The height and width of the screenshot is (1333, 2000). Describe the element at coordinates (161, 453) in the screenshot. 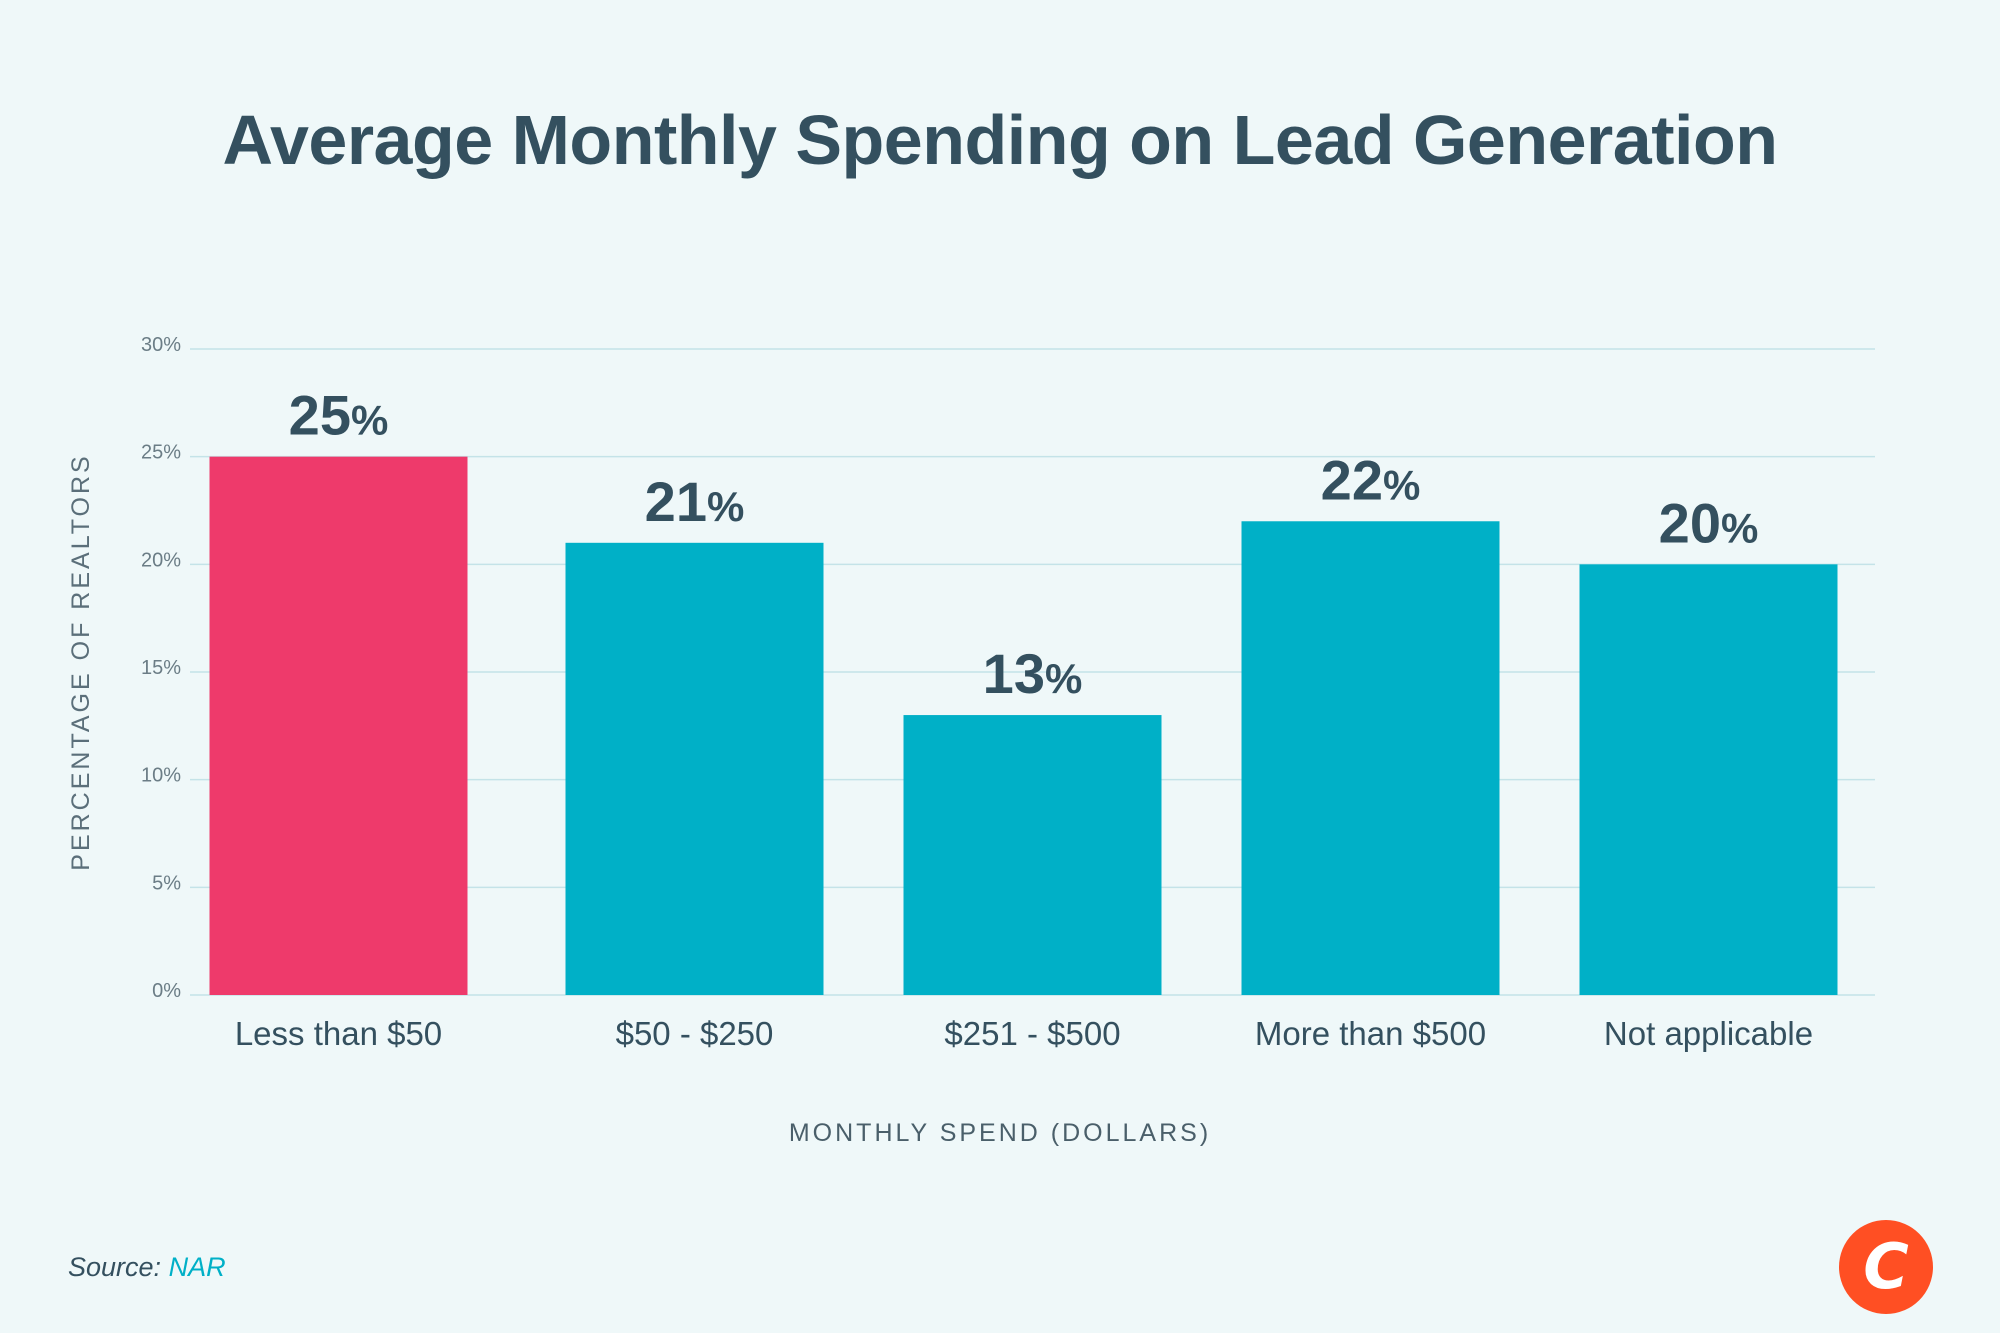

I see `y-tick-label: 25%` at that location.